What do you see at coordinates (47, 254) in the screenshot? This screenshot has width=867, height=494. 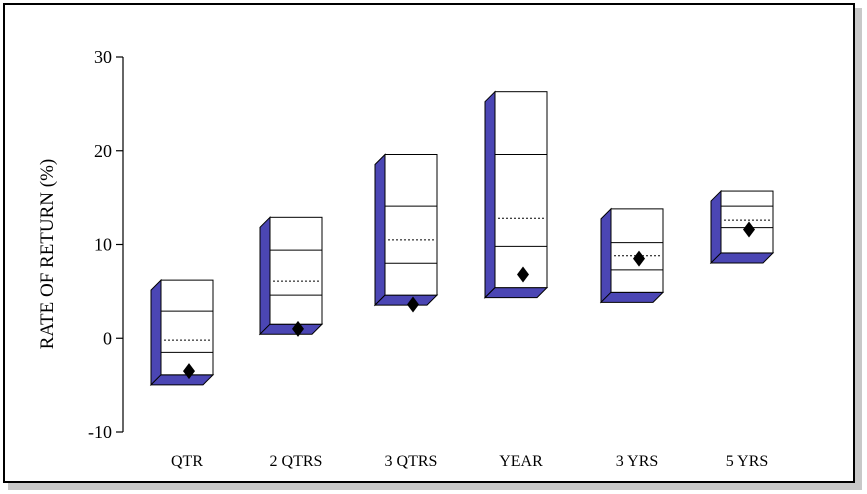 I see `y-axis-label: RATE OF RETURN (%)` at bounding box center [47, 254].